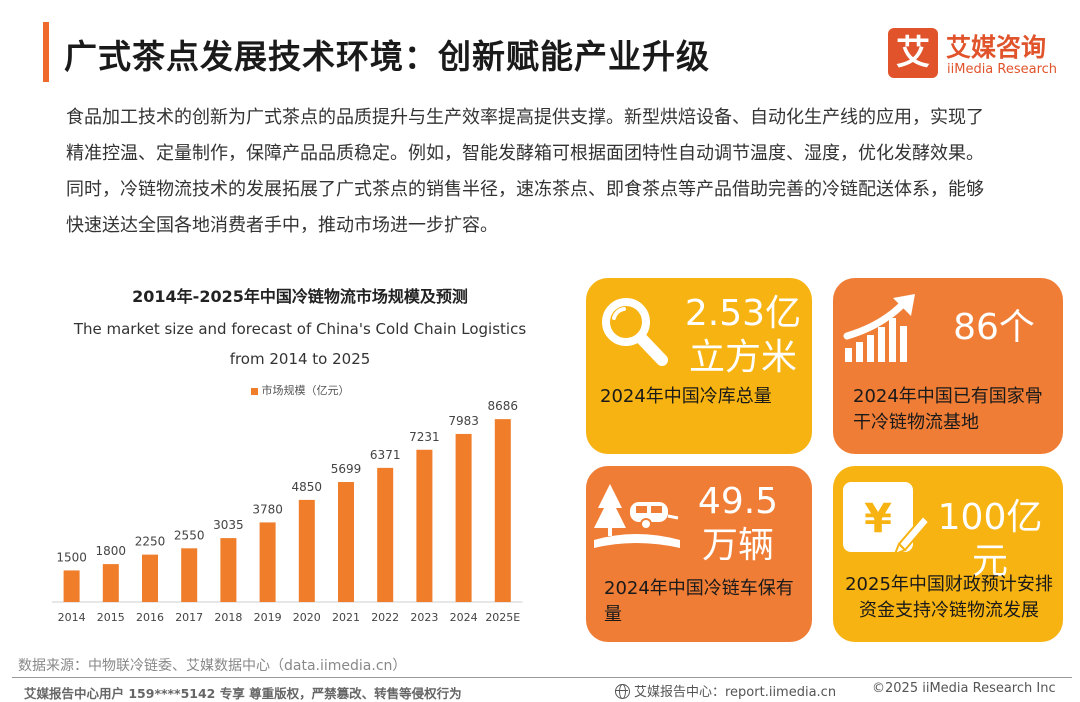 This screenshot has height=702, width=1080. What do you see at coordinates (111, 617) in the screenshot?
I see `x-tick-2015: 2015` at bounding box center [111, 617].